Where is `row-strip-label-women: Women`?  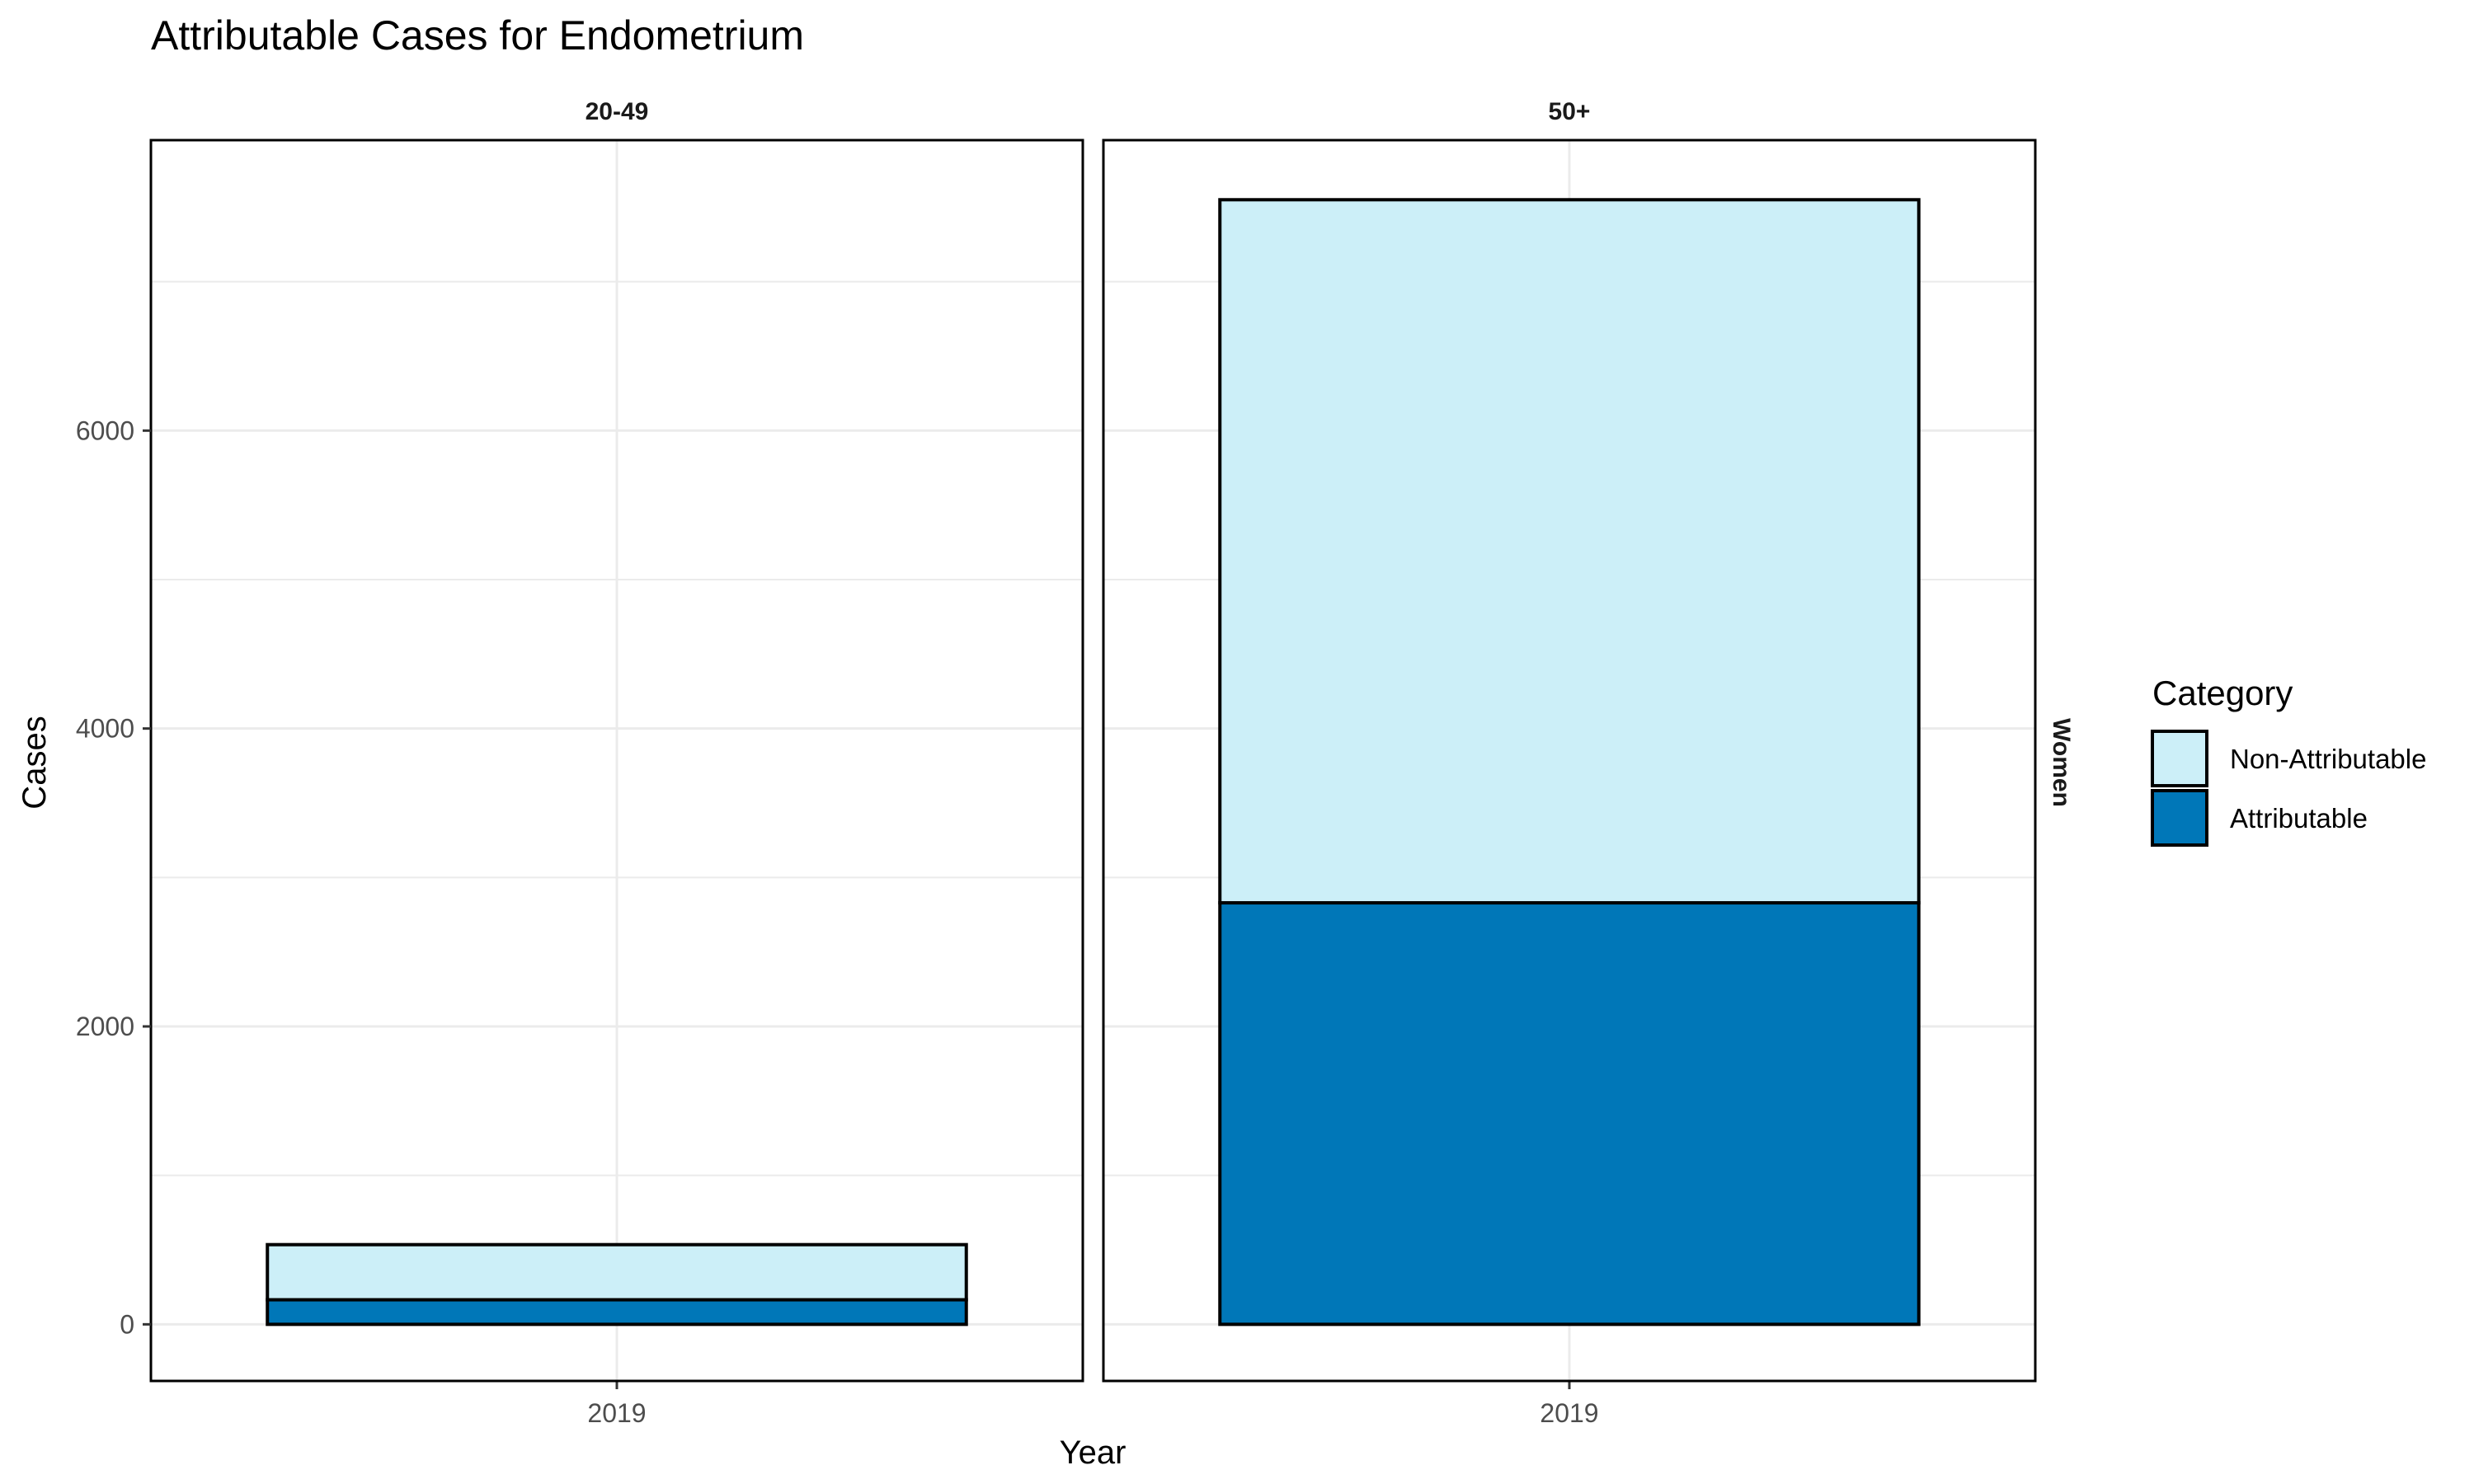
row-strip-label-women: Women is located at coordinates (2061, 762).